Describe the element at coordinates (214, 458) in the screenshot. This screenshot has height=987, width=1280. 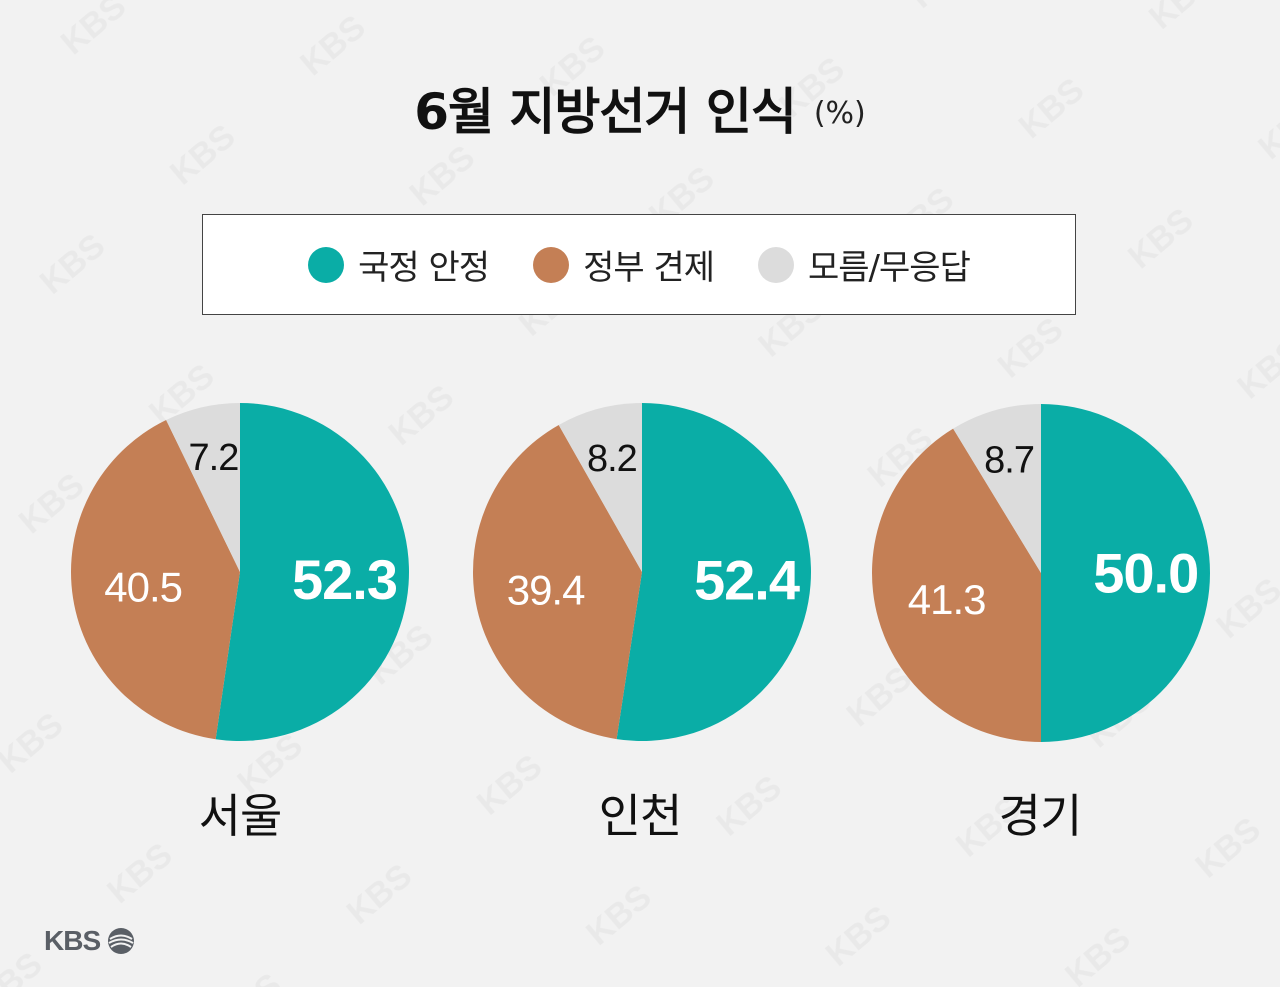
I see `data-label-seoul-unknown: 7.2` at that location.